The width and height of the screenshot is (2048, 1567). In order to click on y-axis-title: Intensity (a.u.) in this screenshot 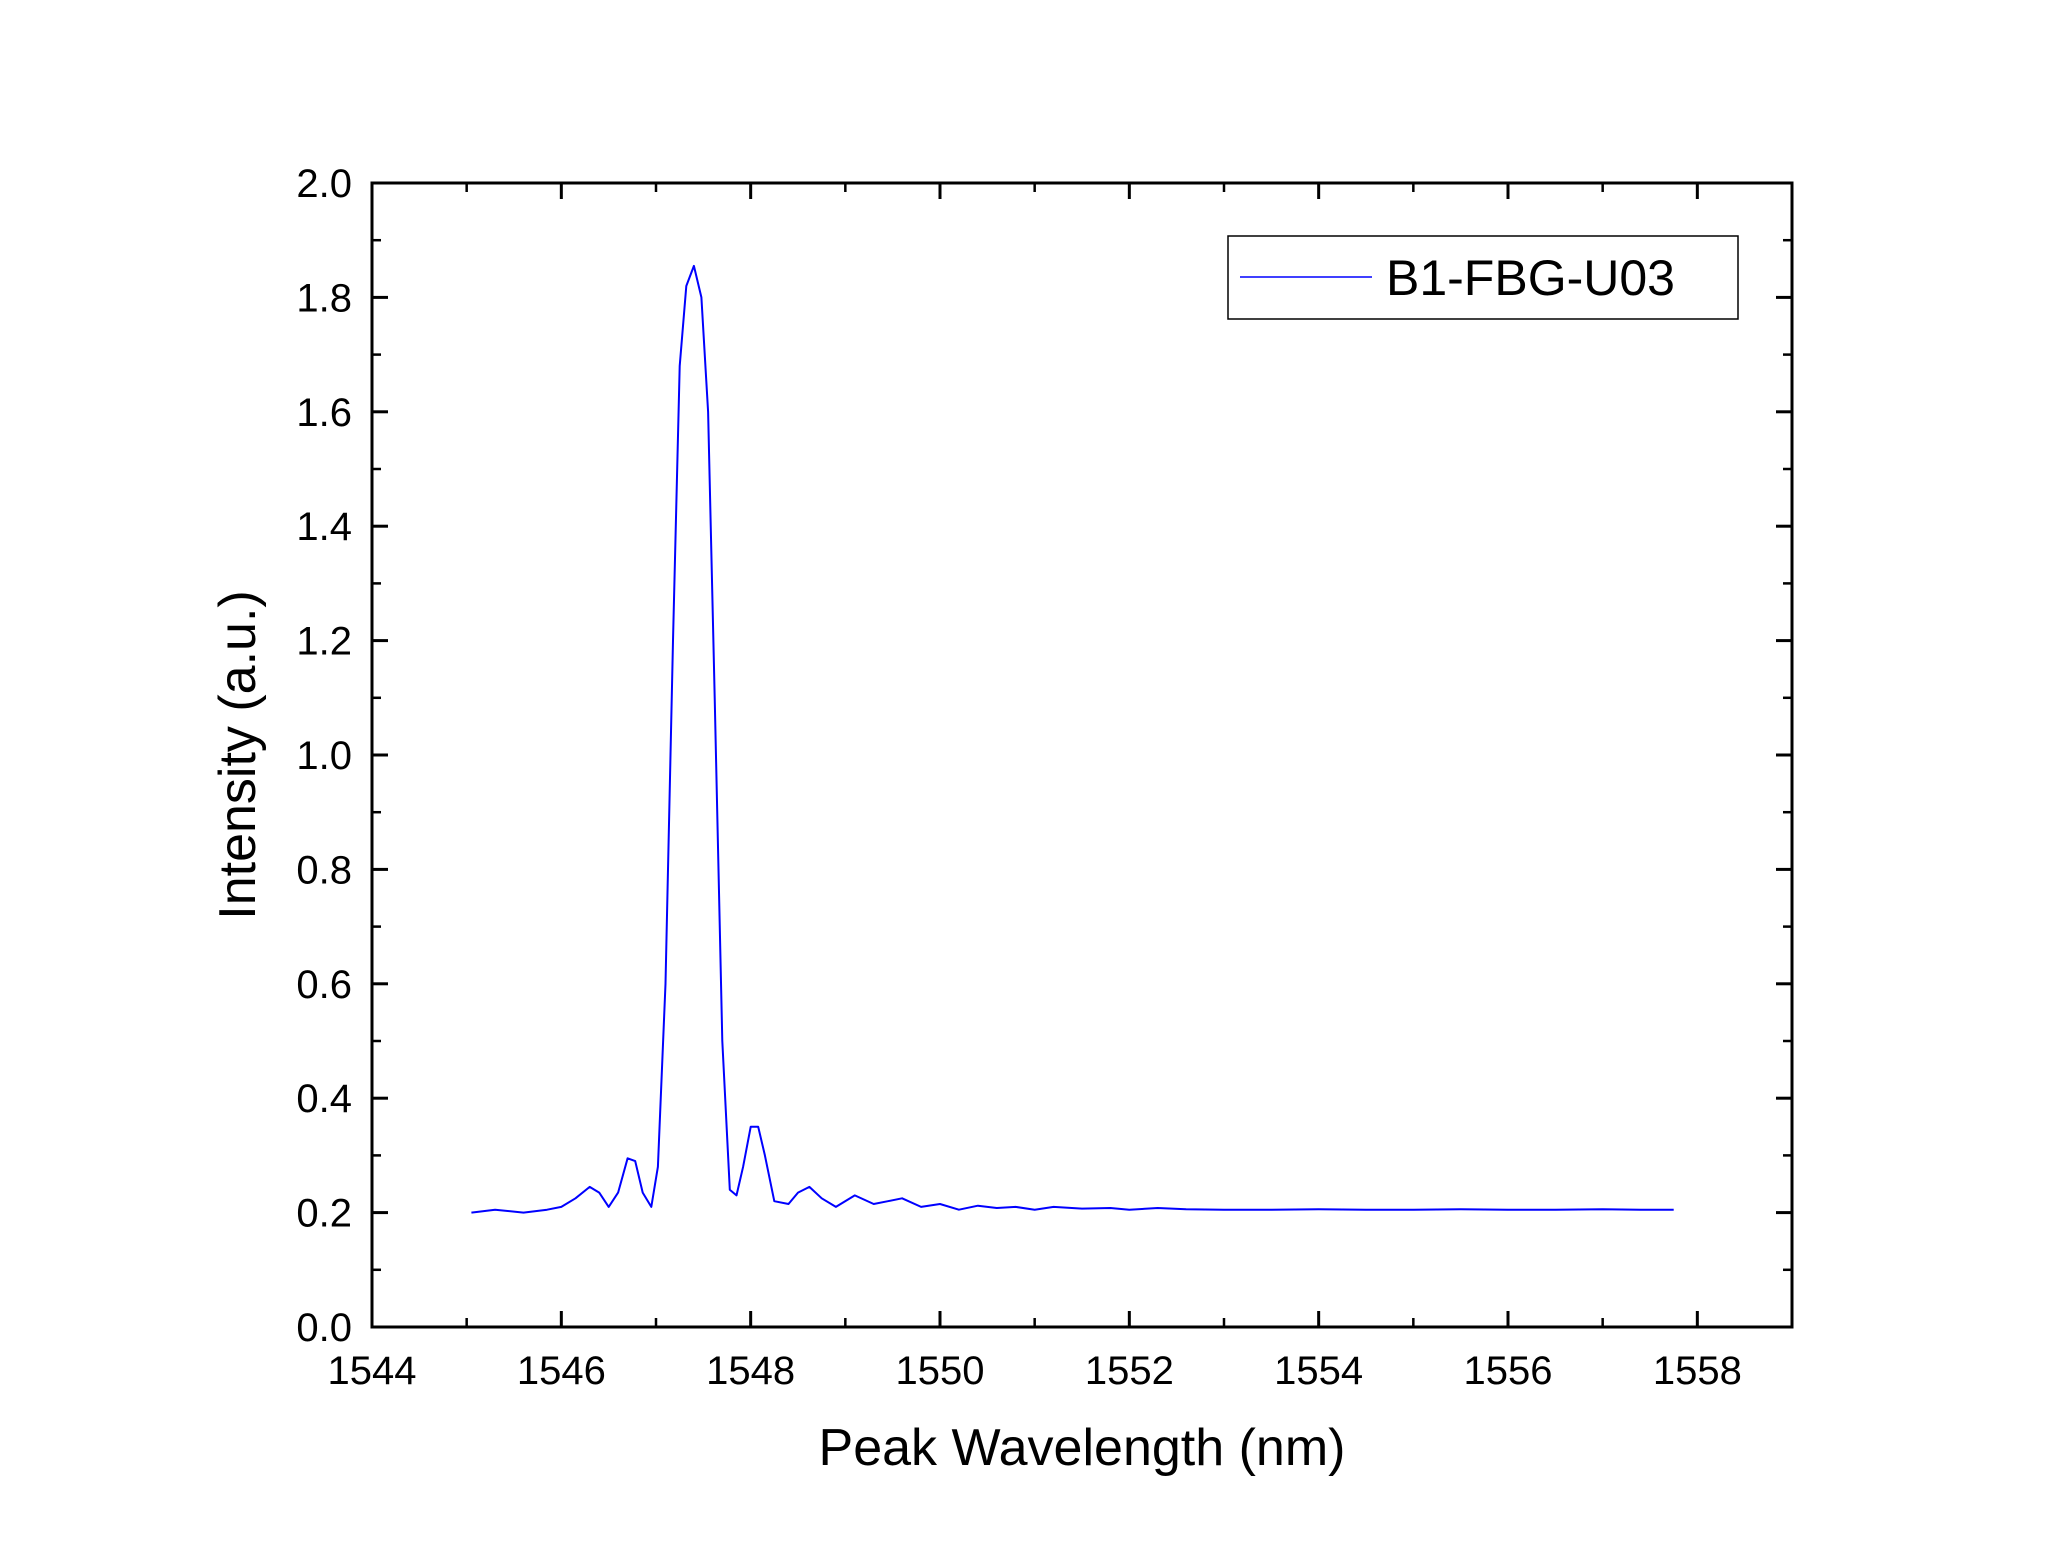, I will do `click(238, 754)`.